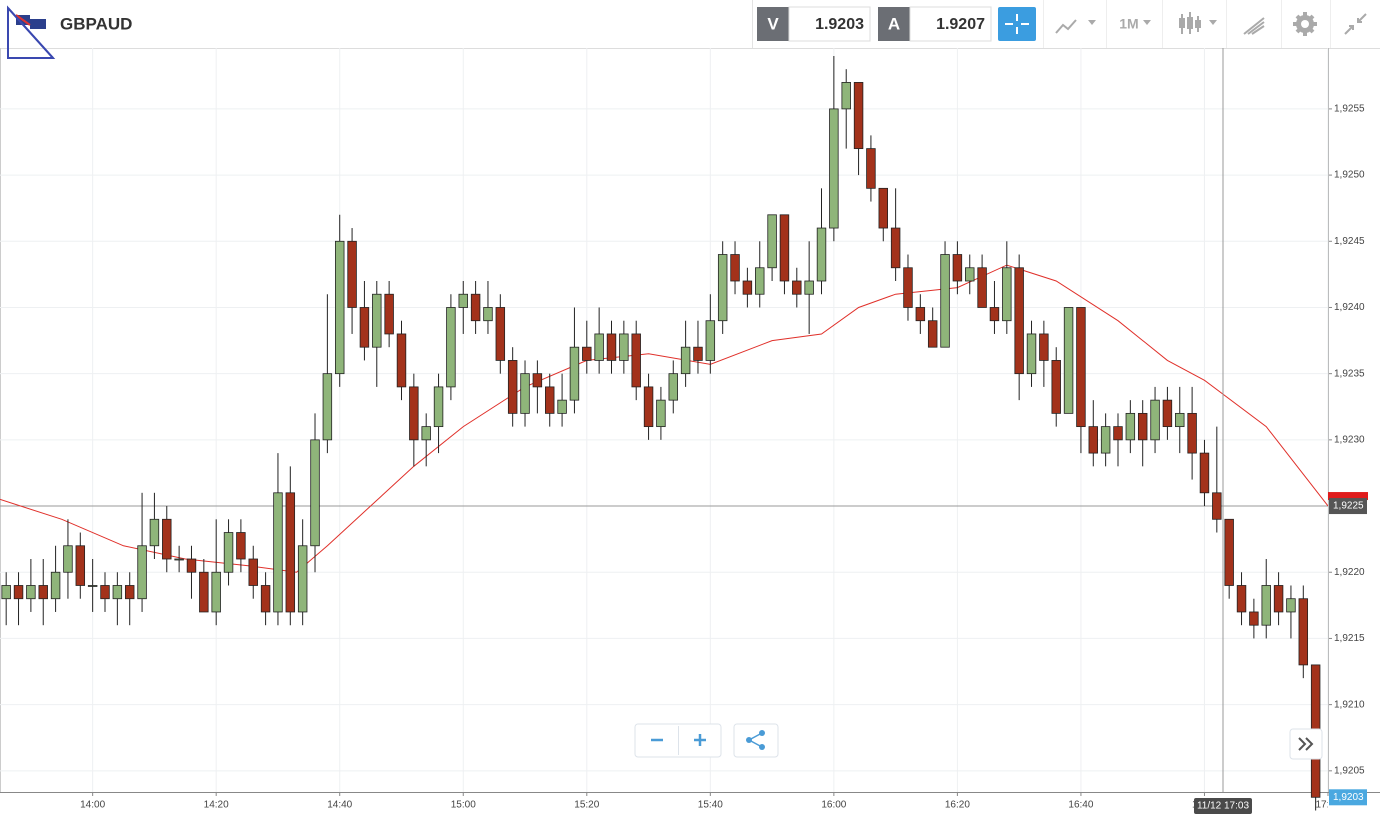 This screenshot has height=824, width=1380. What do you see at coordinates (1280, 431) in the screenshot?
I see `overlay: 11/12 17:03 1,9225 1,9203` at bounding box center [1280, 431].